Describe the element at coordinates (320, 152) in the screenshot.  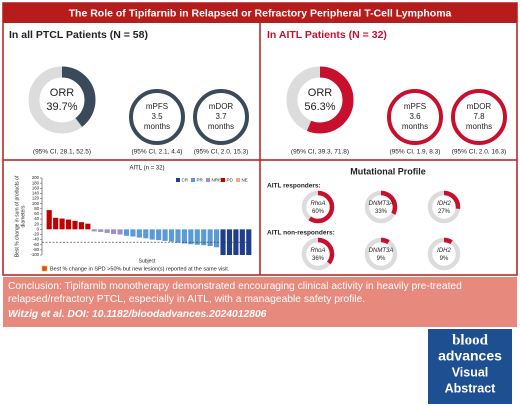
I see `ci: (95% CI, 39.3, 71.8)` at that location.